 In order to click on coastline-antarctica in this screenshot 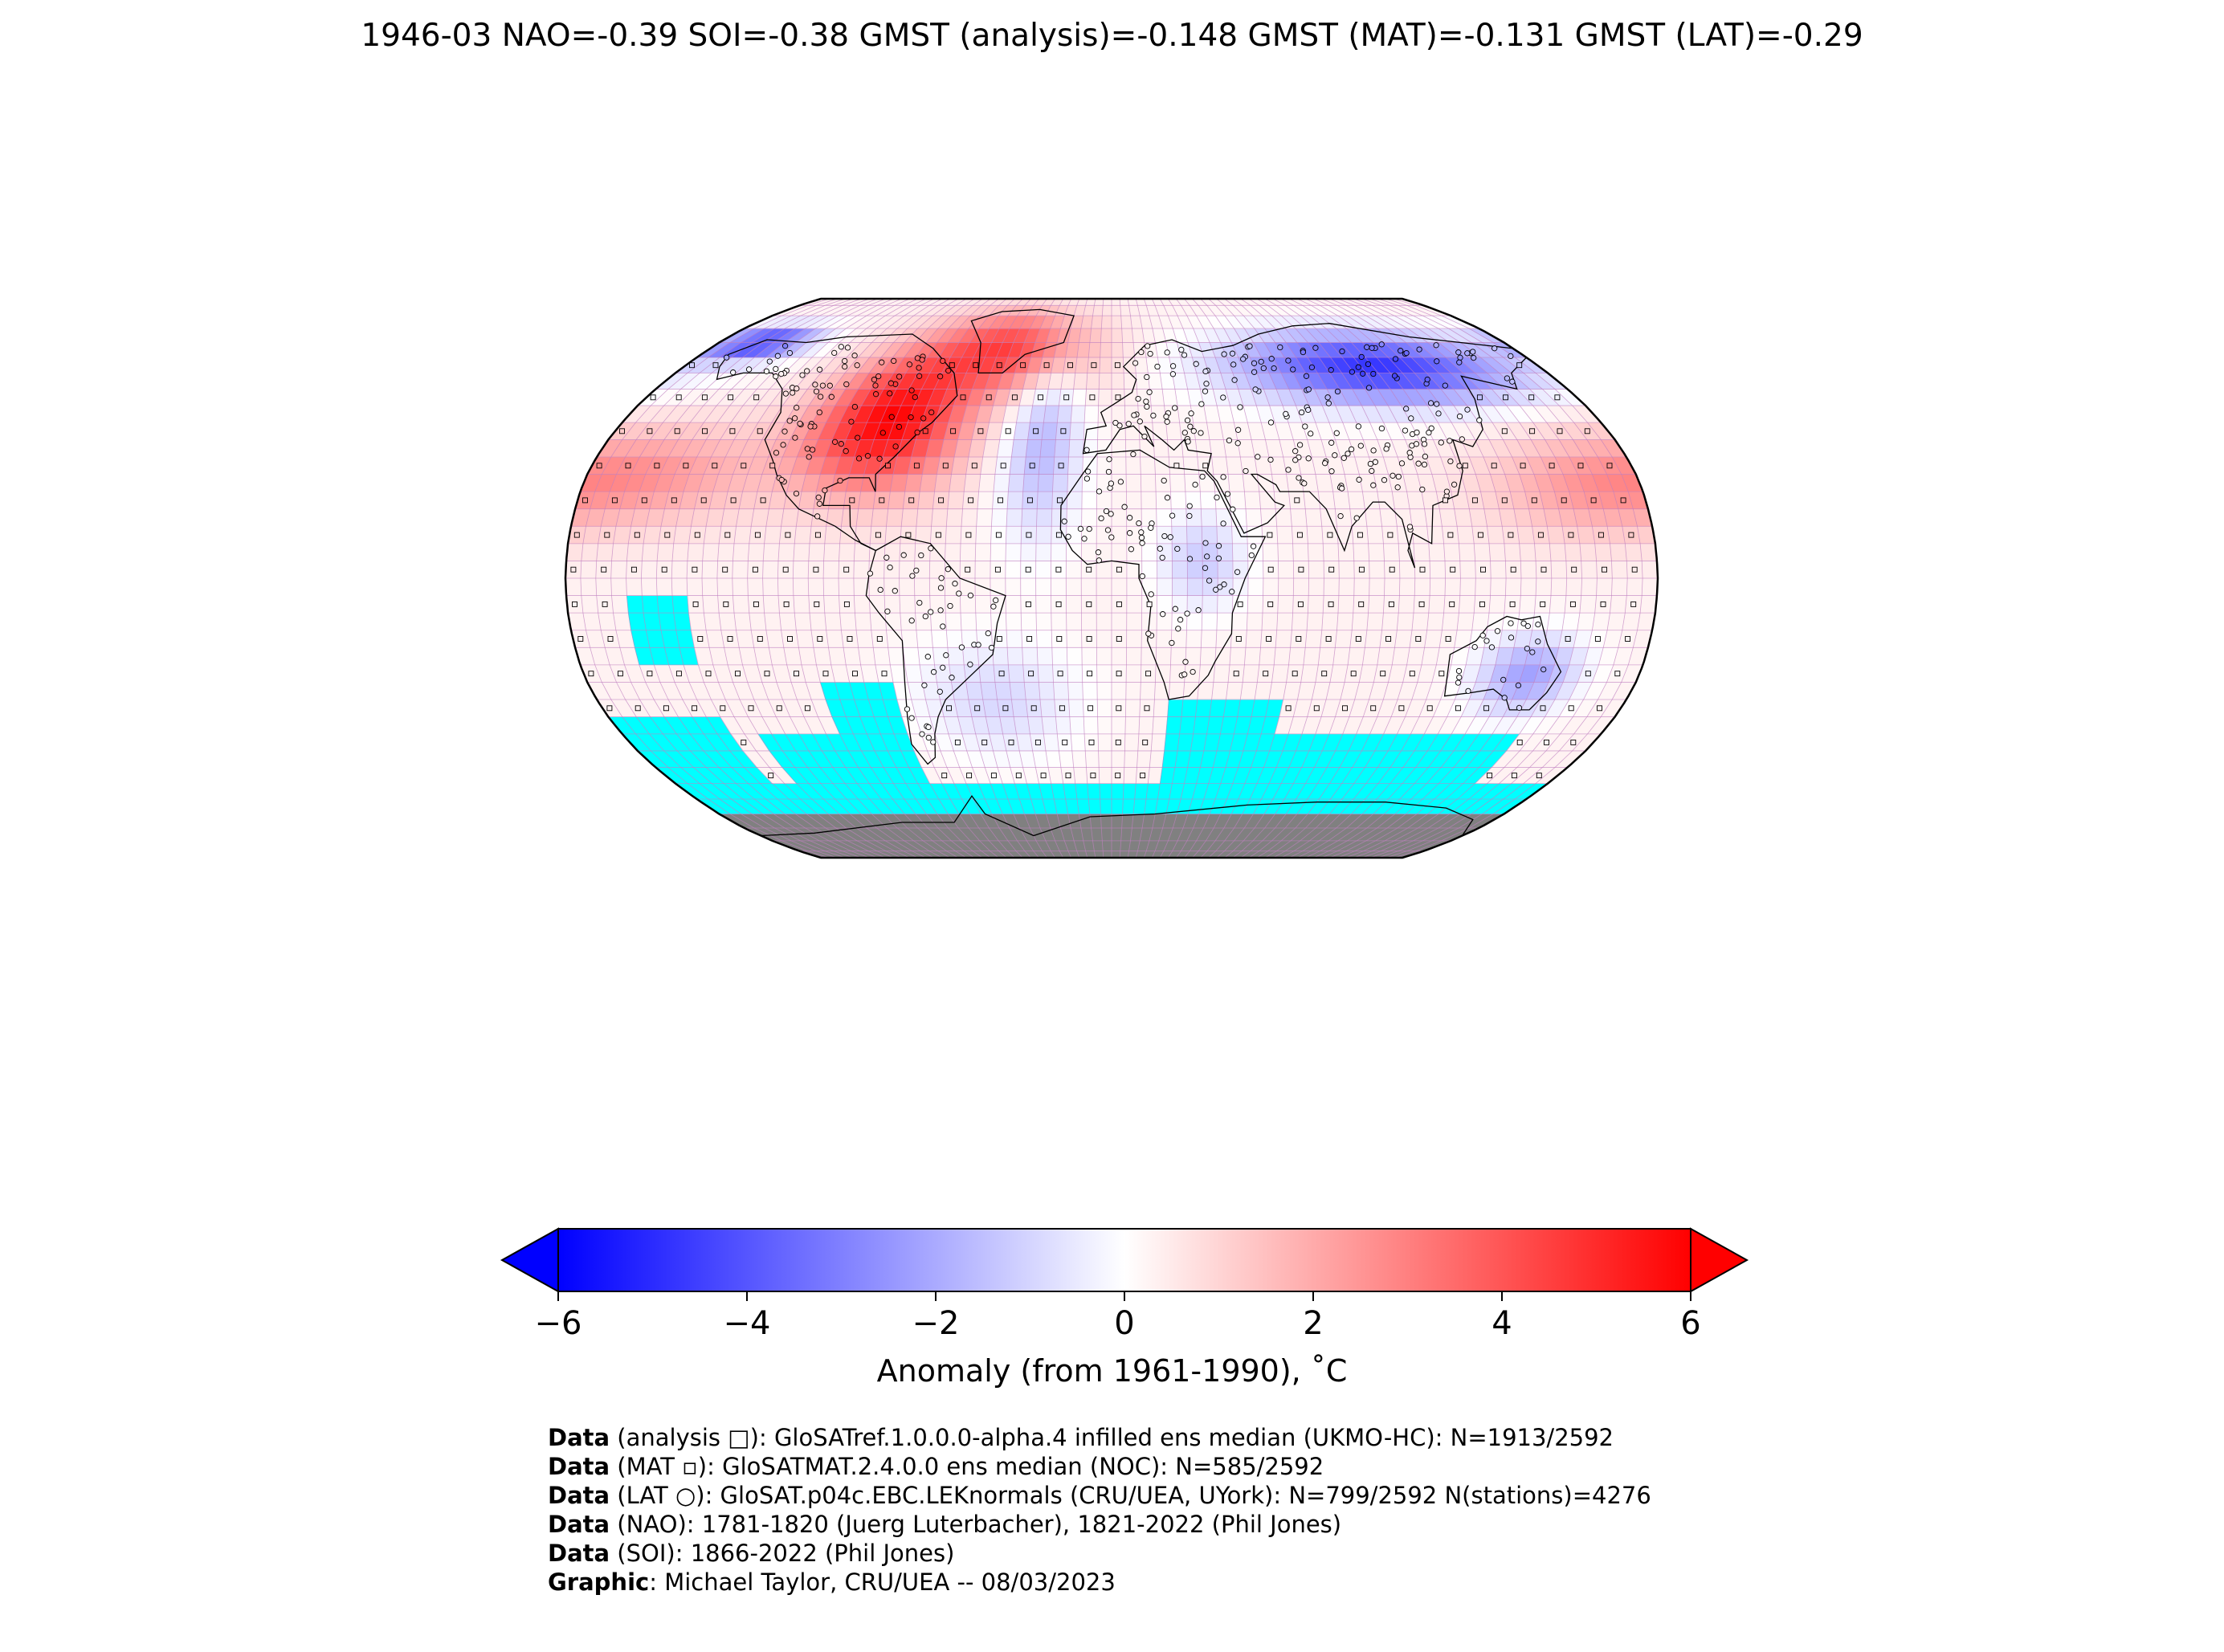, I will do `click(1117, 815)`.